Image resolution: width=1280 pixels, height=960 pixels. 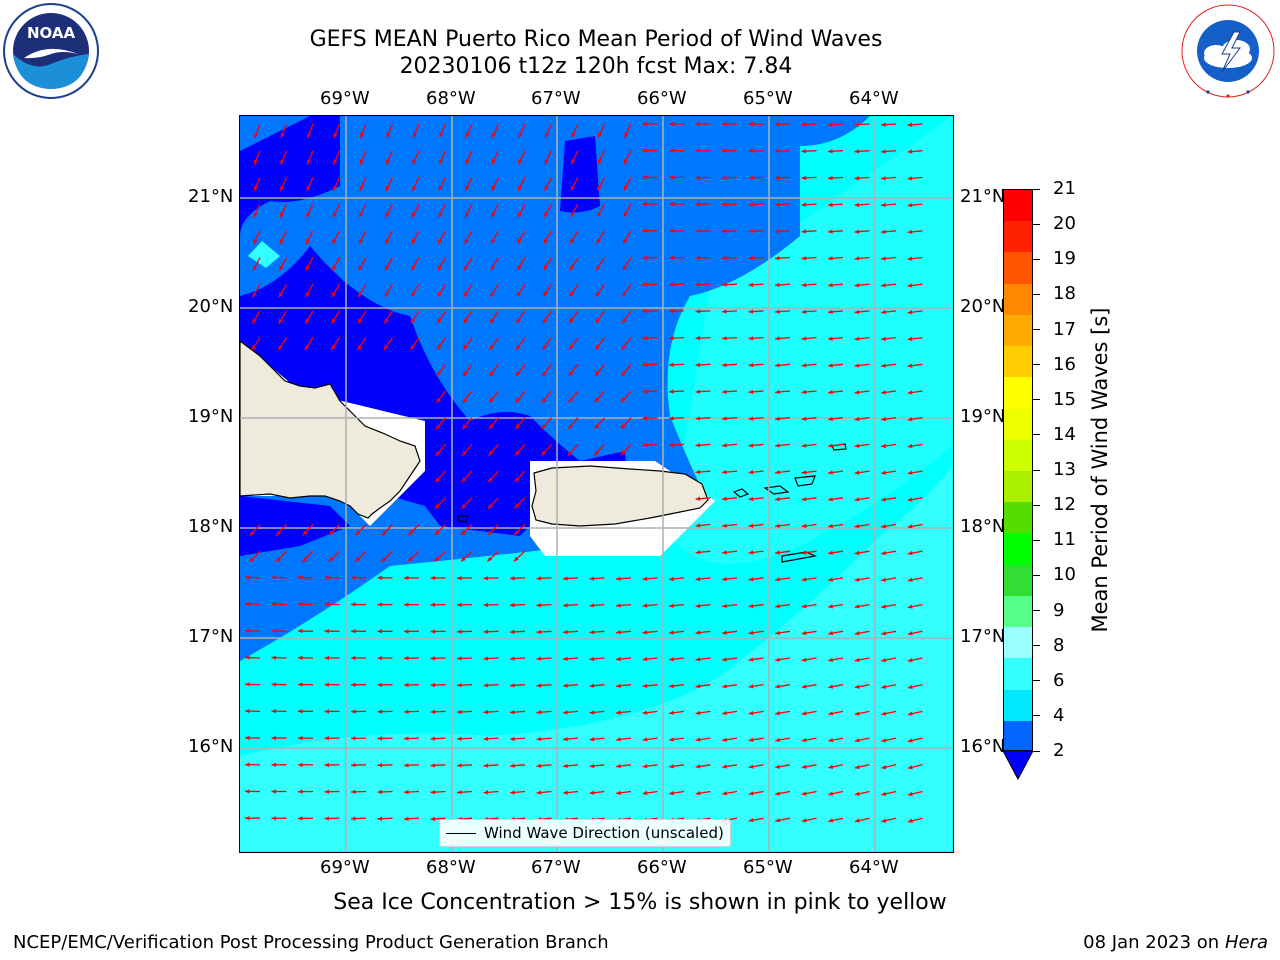 I want to click on colorbar-tick-label: 4, so click(x=1059, y=715).